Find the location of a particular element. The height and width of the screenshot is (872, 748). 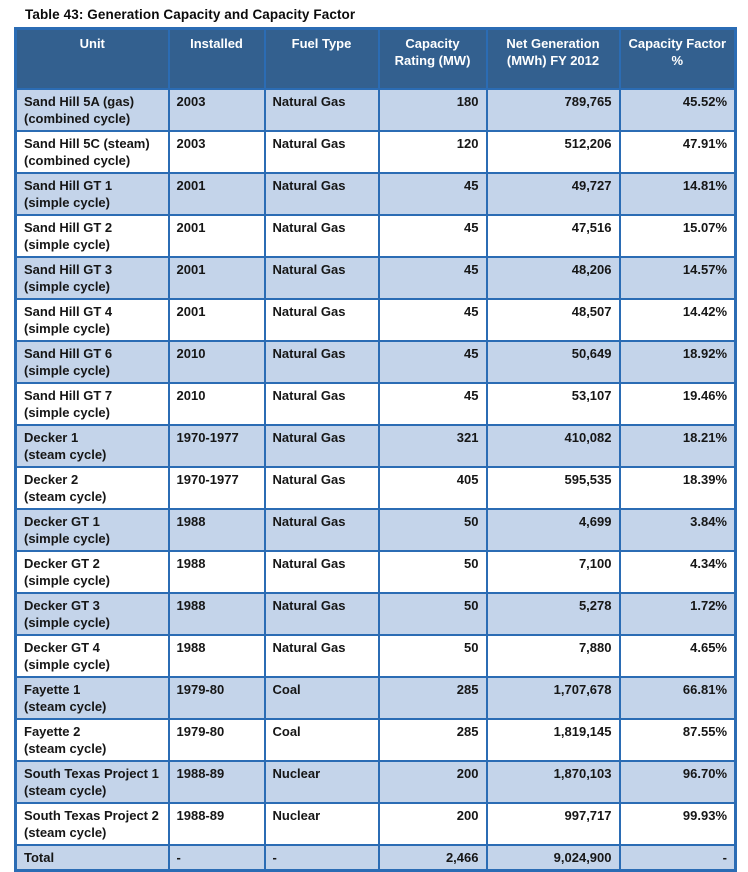

capacity-factor-cell: 3.84% is located at coordinates (677, 530).